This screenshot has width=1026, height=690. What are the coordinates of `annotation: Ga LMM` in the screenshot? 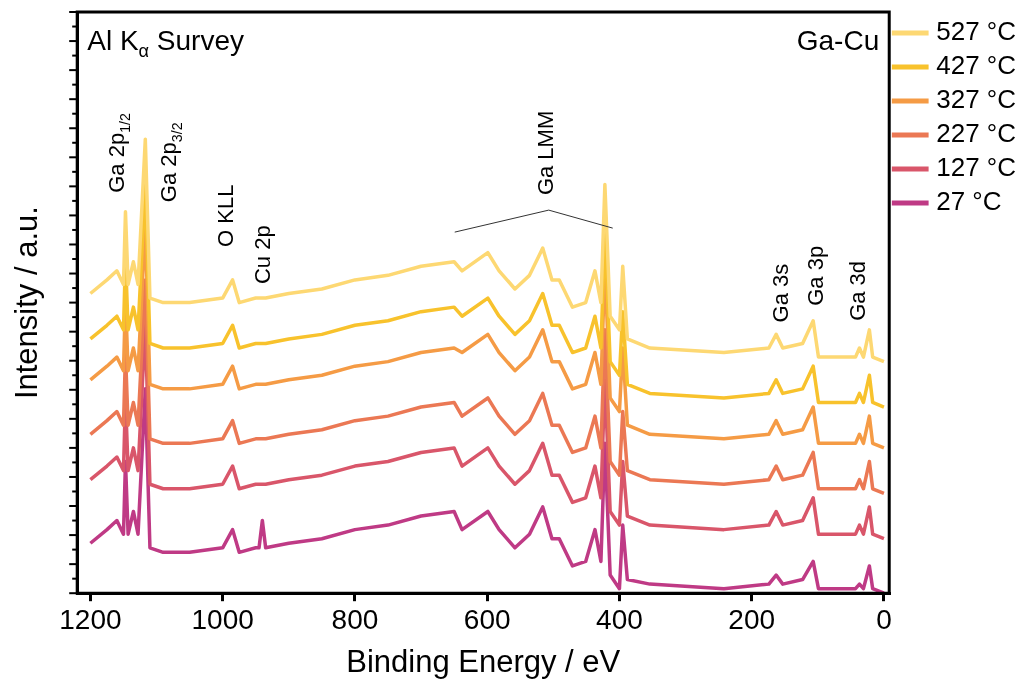 It's located at (545, 153).